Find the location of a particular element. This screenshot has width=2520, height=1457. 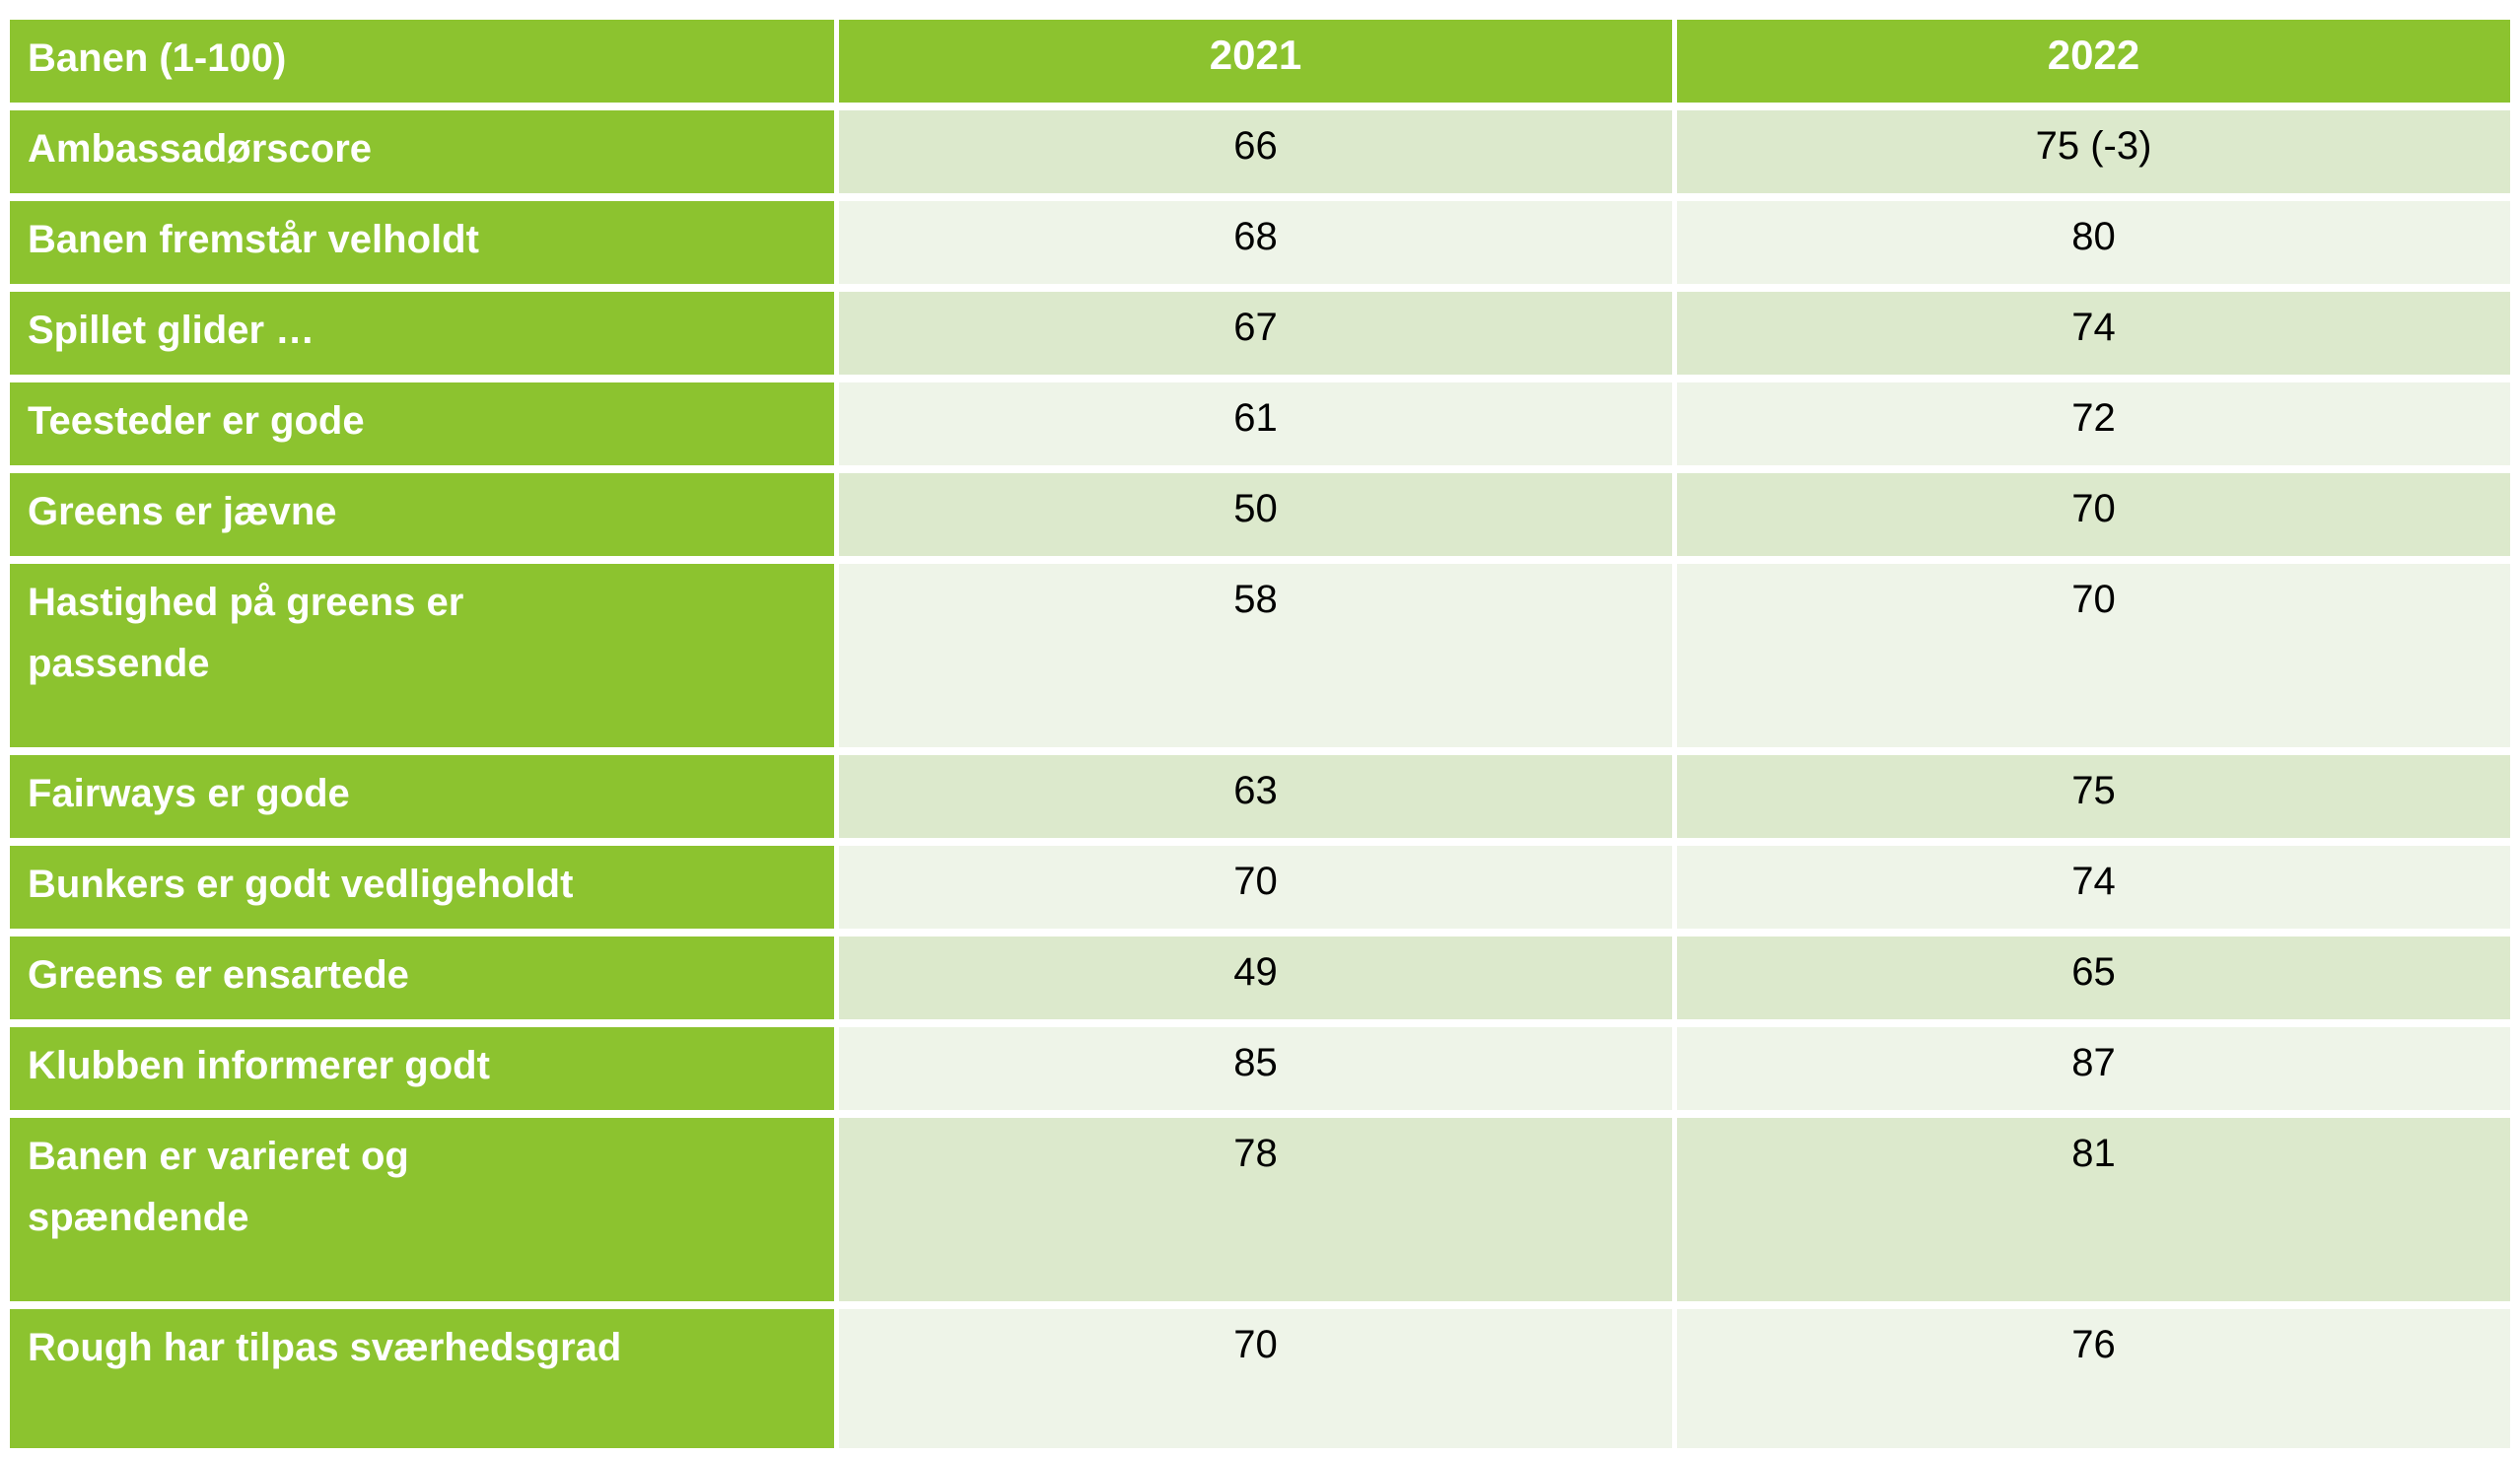

table-header-2021: 2021 is located at coordinates (1255, 62).